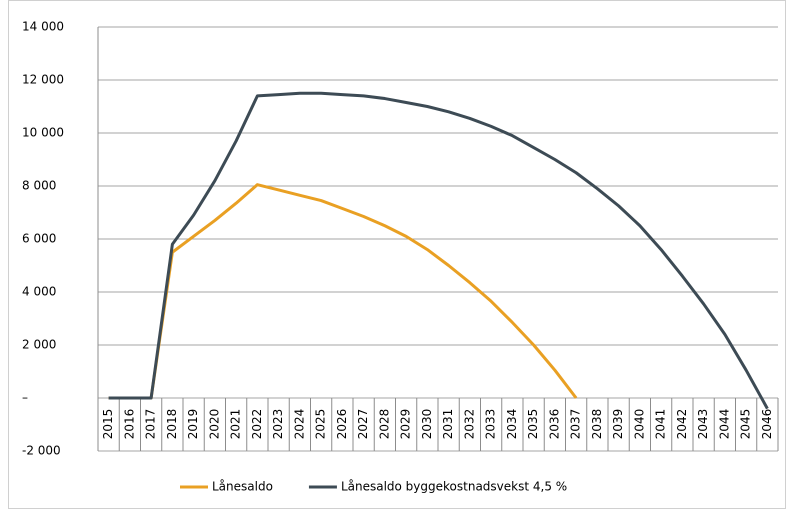 The height and width of the screenshot is (509, 786). Describe the element at coordinates (39, 186) in the screenshot. I see `y-tick-label: 8 000` at that location.